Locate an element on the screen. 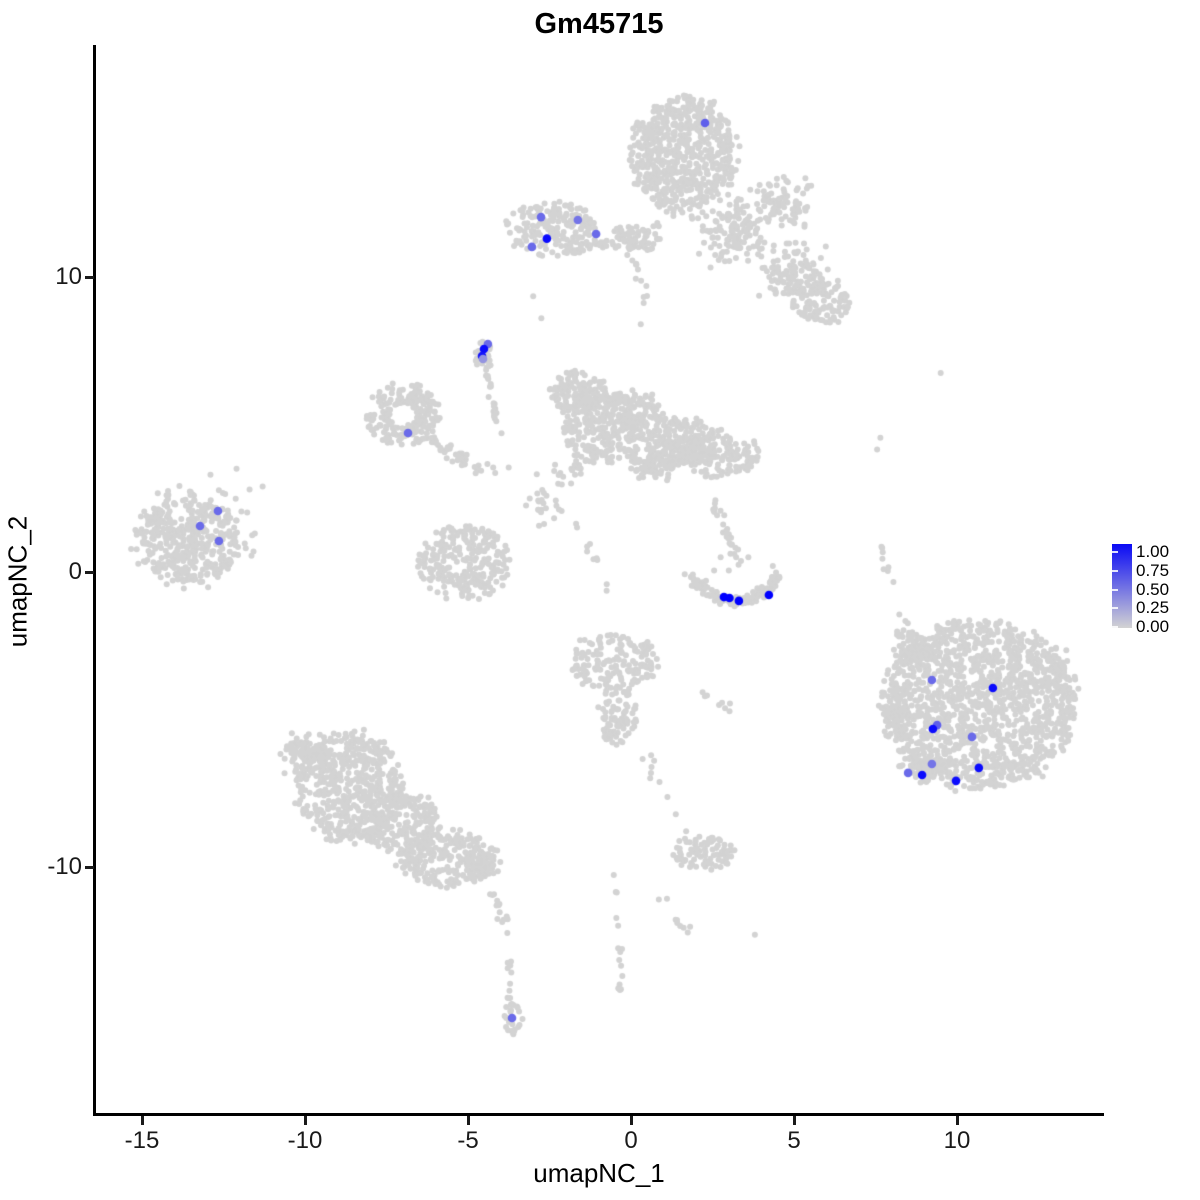  x-tick-label: -5 is located at coordinates (468, 1140).